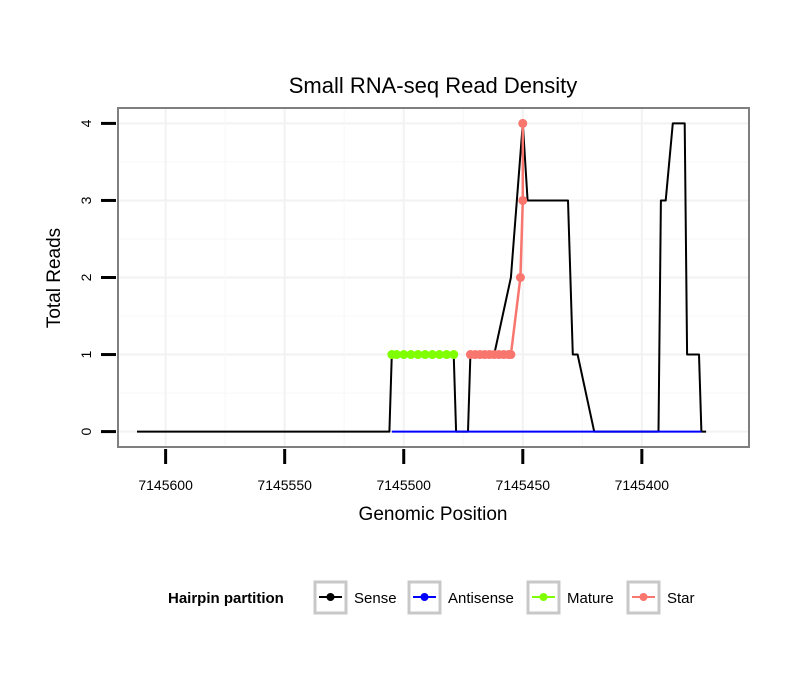  Describe the element at coordinates (481, 598) in the screenshot. I see `legend-label-antisense: Antisense` at that location.